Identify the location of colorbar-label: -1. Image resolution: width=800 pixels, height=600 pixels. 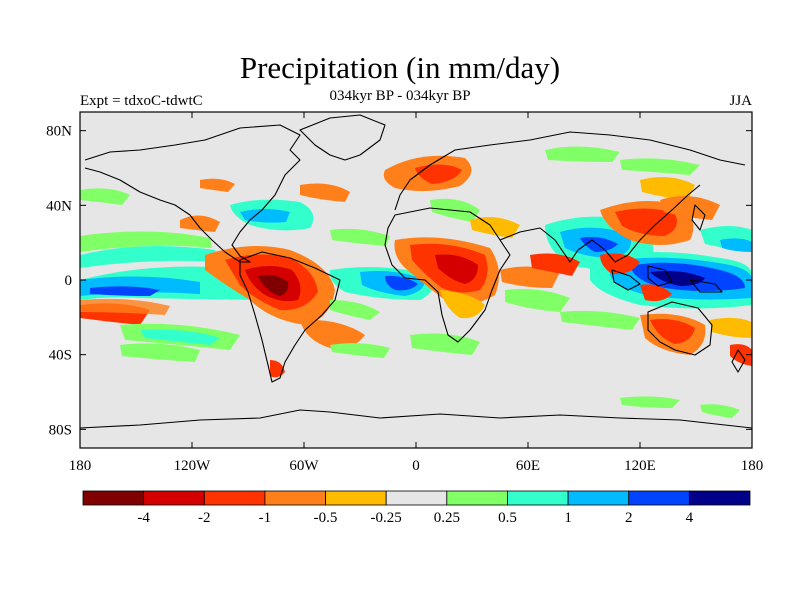
(265, 518).